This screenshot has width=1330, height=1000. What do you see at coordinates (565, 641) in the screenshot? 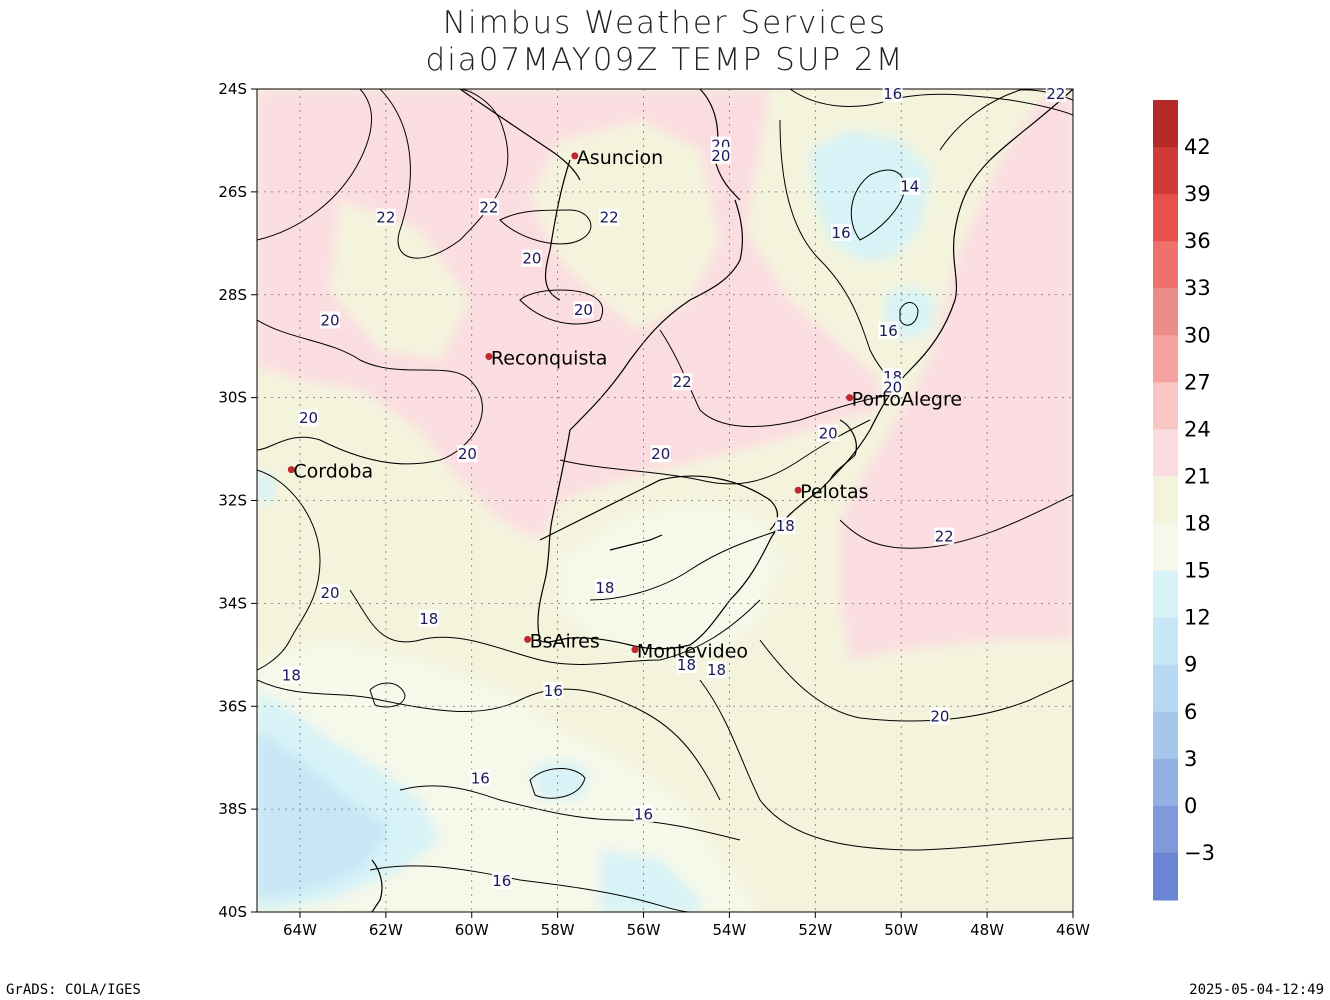
I see `city-label: BsAires` at bounding box center [565, 641].